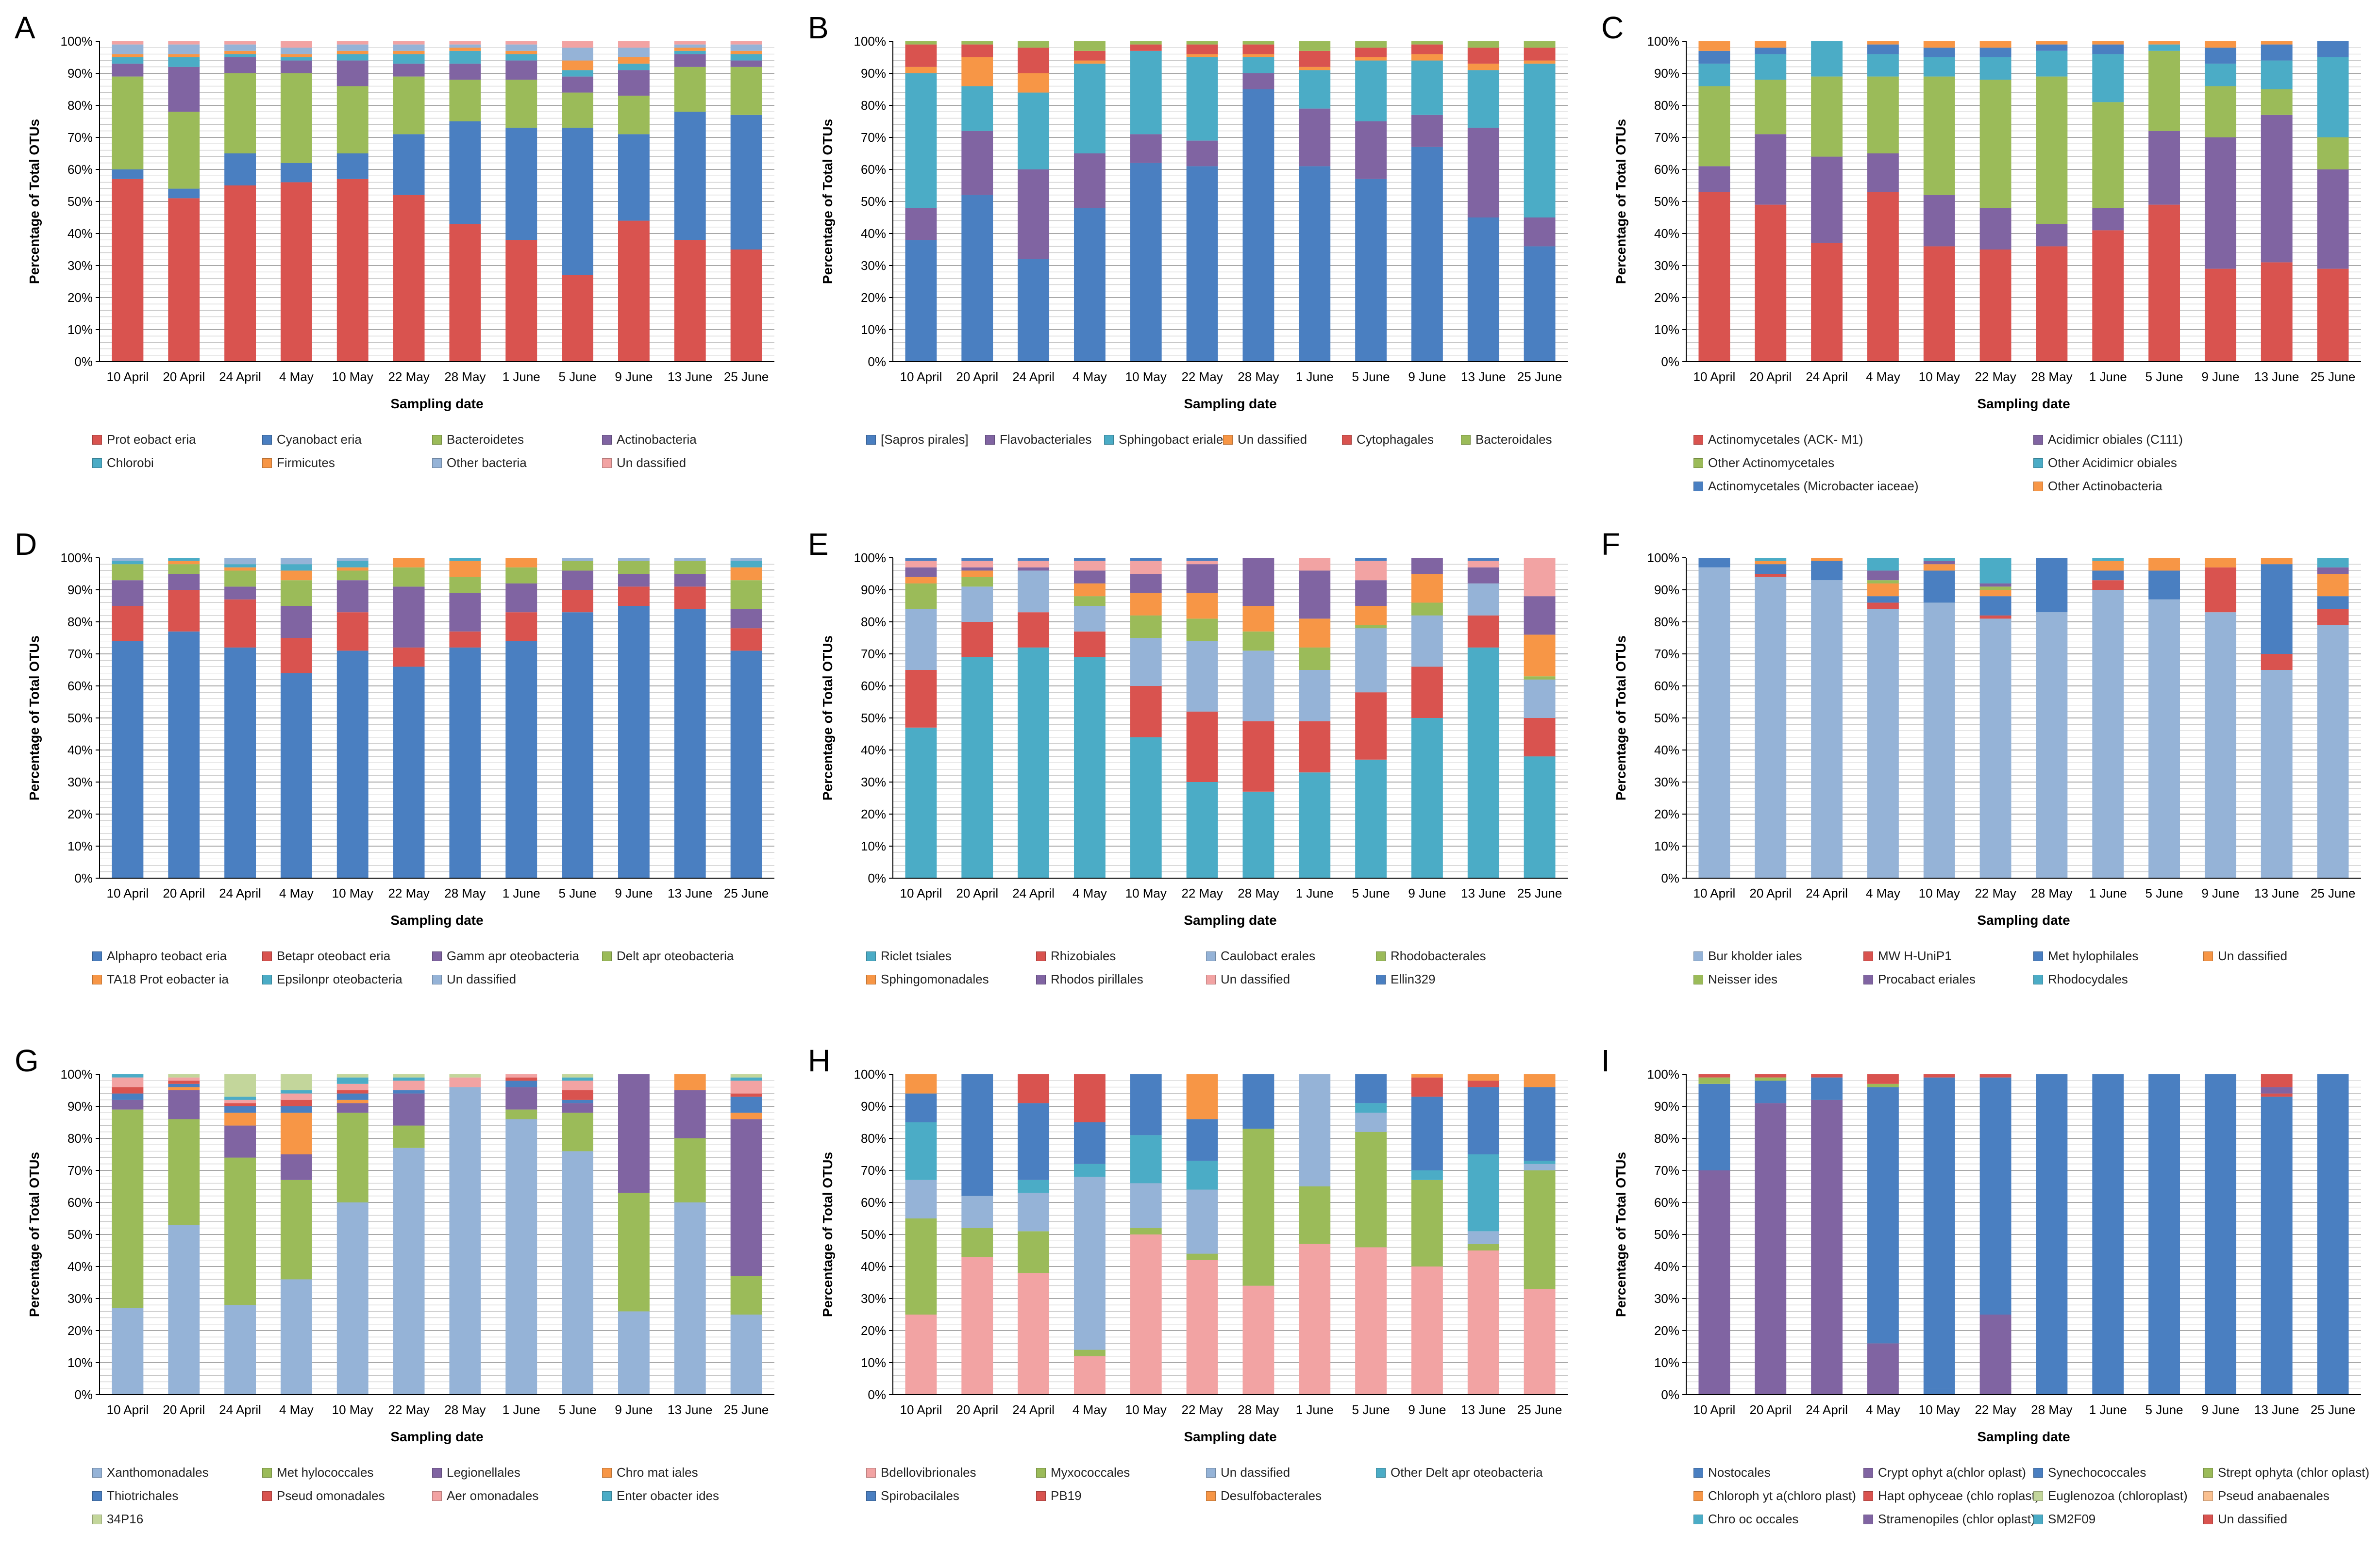 This screenshot has height=1550, width=2380. I want to click on legend-label: Un dassified, so click(1272, 439).